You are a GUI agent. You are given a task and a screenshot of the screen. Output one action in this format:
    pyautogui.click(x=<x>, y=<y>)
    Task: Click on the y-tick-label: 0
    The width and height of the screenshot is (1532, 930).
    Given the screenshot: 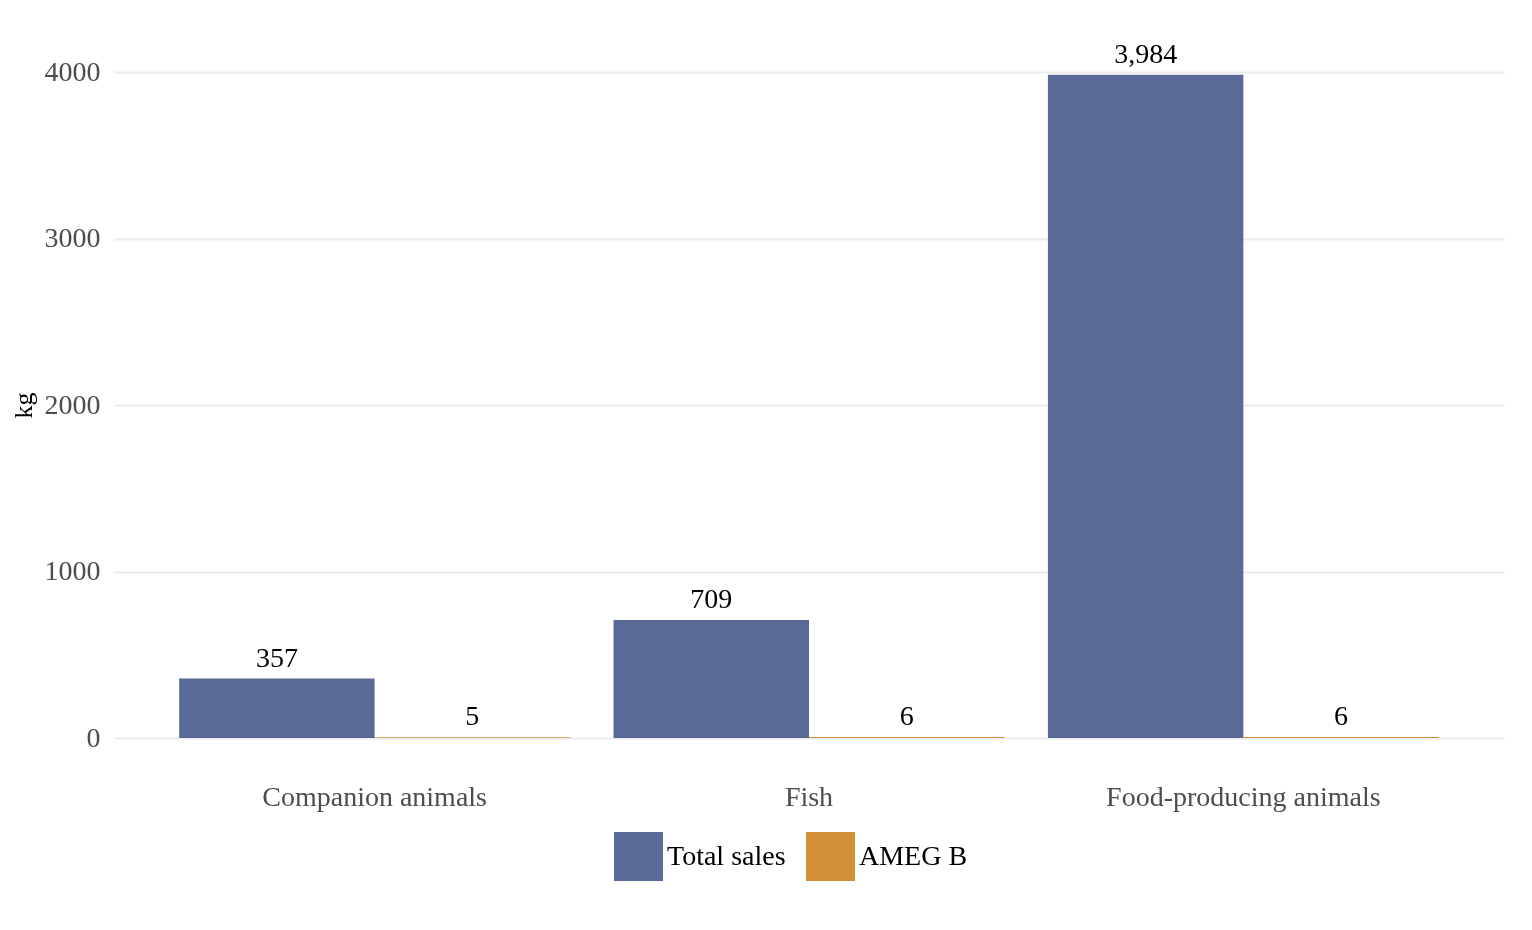 What is the action you would take?
    pyautogui.click(x=93, y=737)
    